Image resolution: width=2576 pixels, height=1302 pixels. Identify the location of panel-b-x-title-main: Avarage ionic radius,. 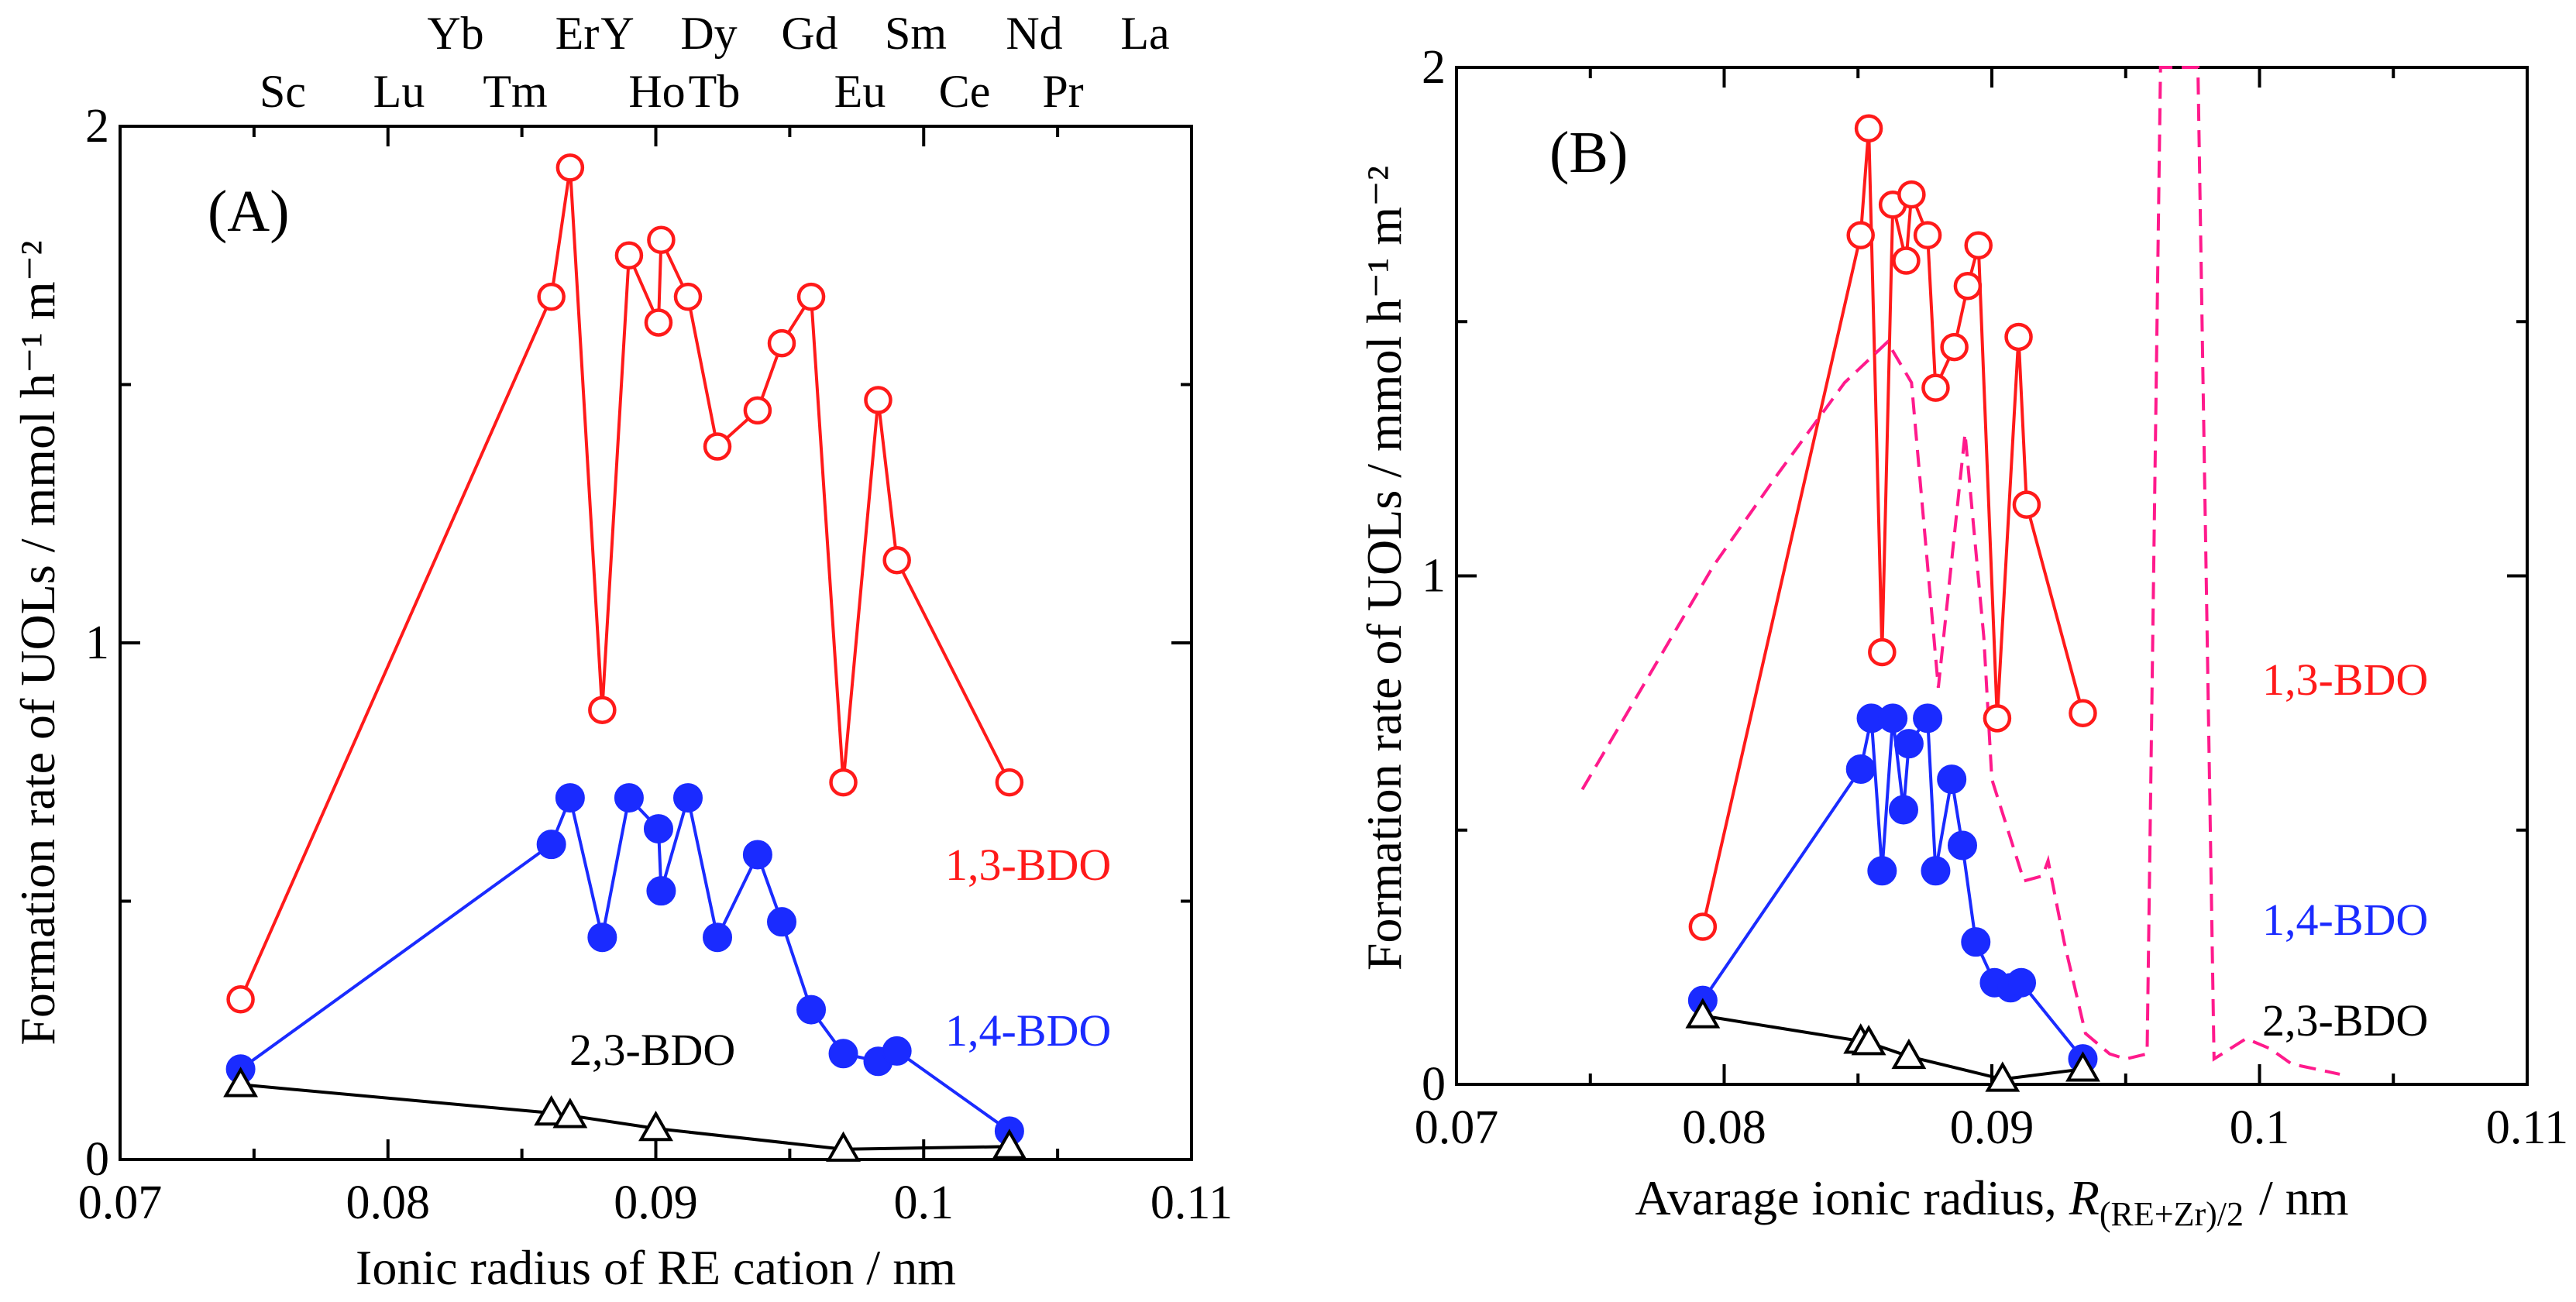
(1845, 1197).